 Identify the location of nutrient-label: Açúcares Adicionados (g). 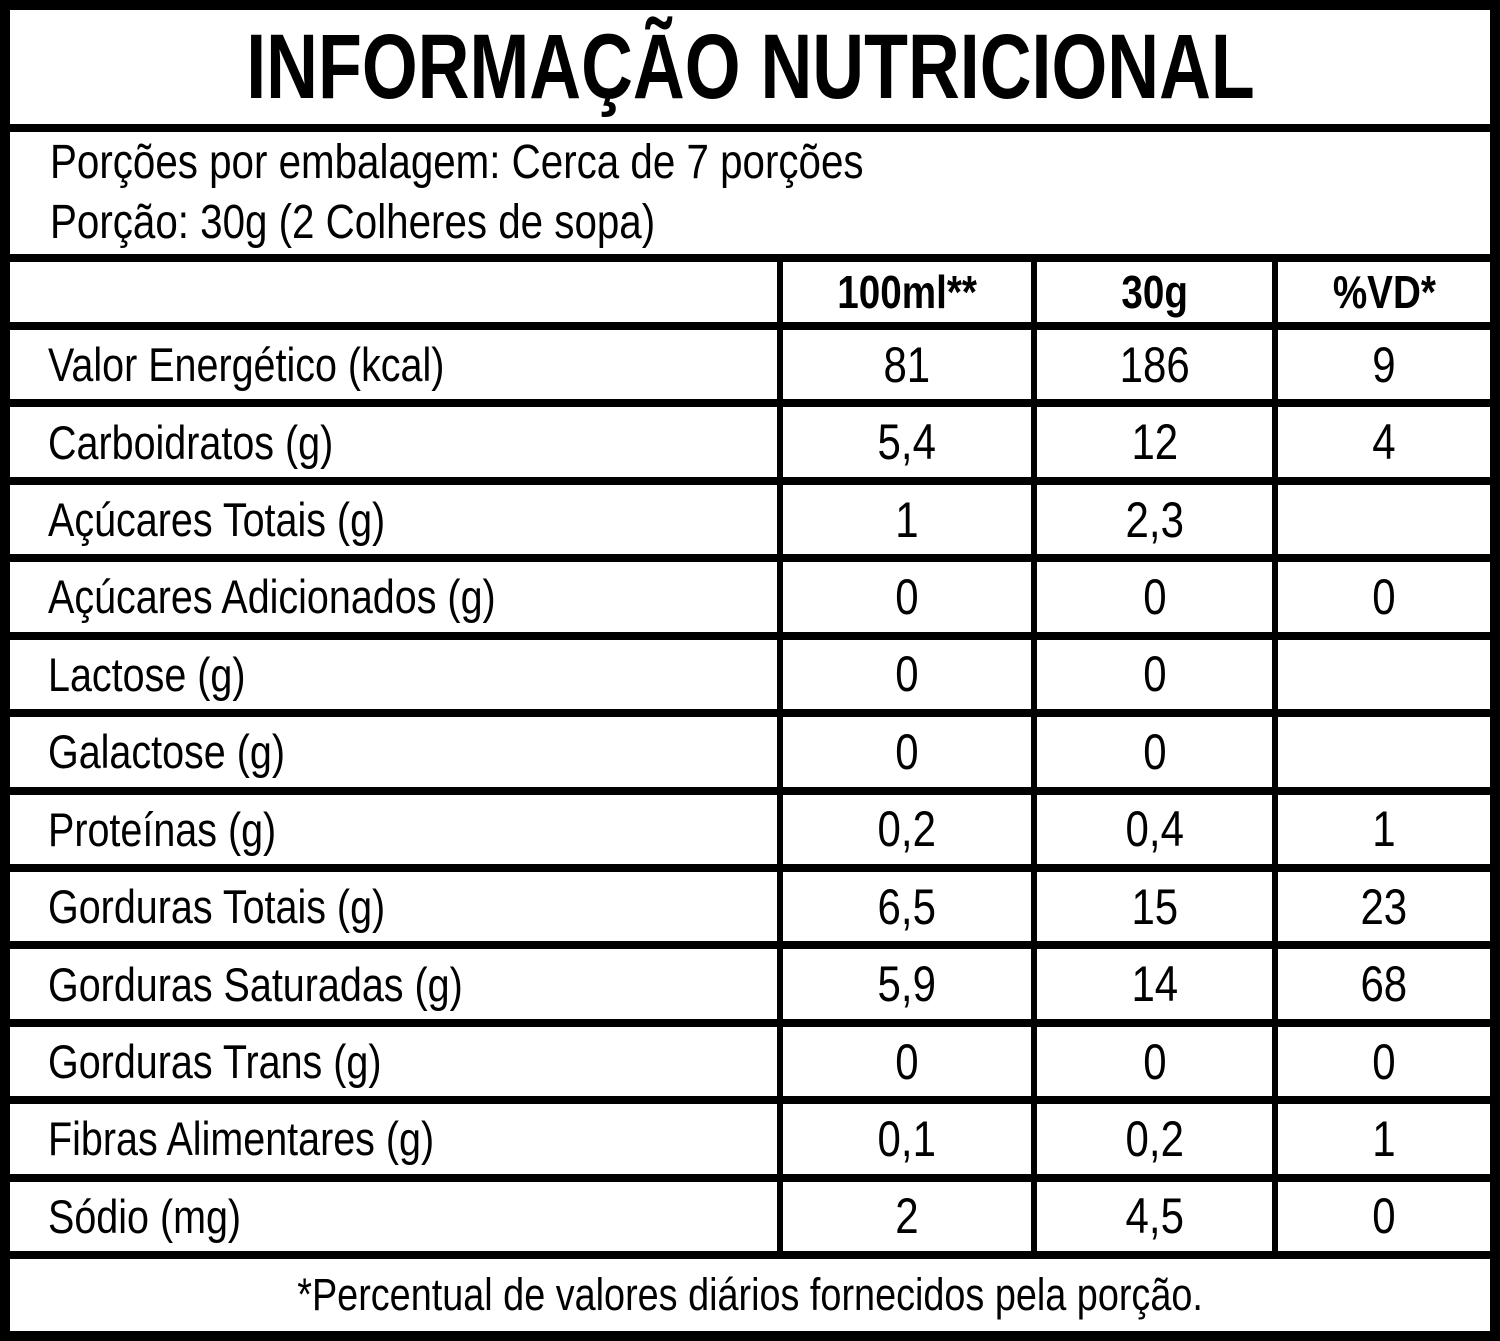
(272, 597).